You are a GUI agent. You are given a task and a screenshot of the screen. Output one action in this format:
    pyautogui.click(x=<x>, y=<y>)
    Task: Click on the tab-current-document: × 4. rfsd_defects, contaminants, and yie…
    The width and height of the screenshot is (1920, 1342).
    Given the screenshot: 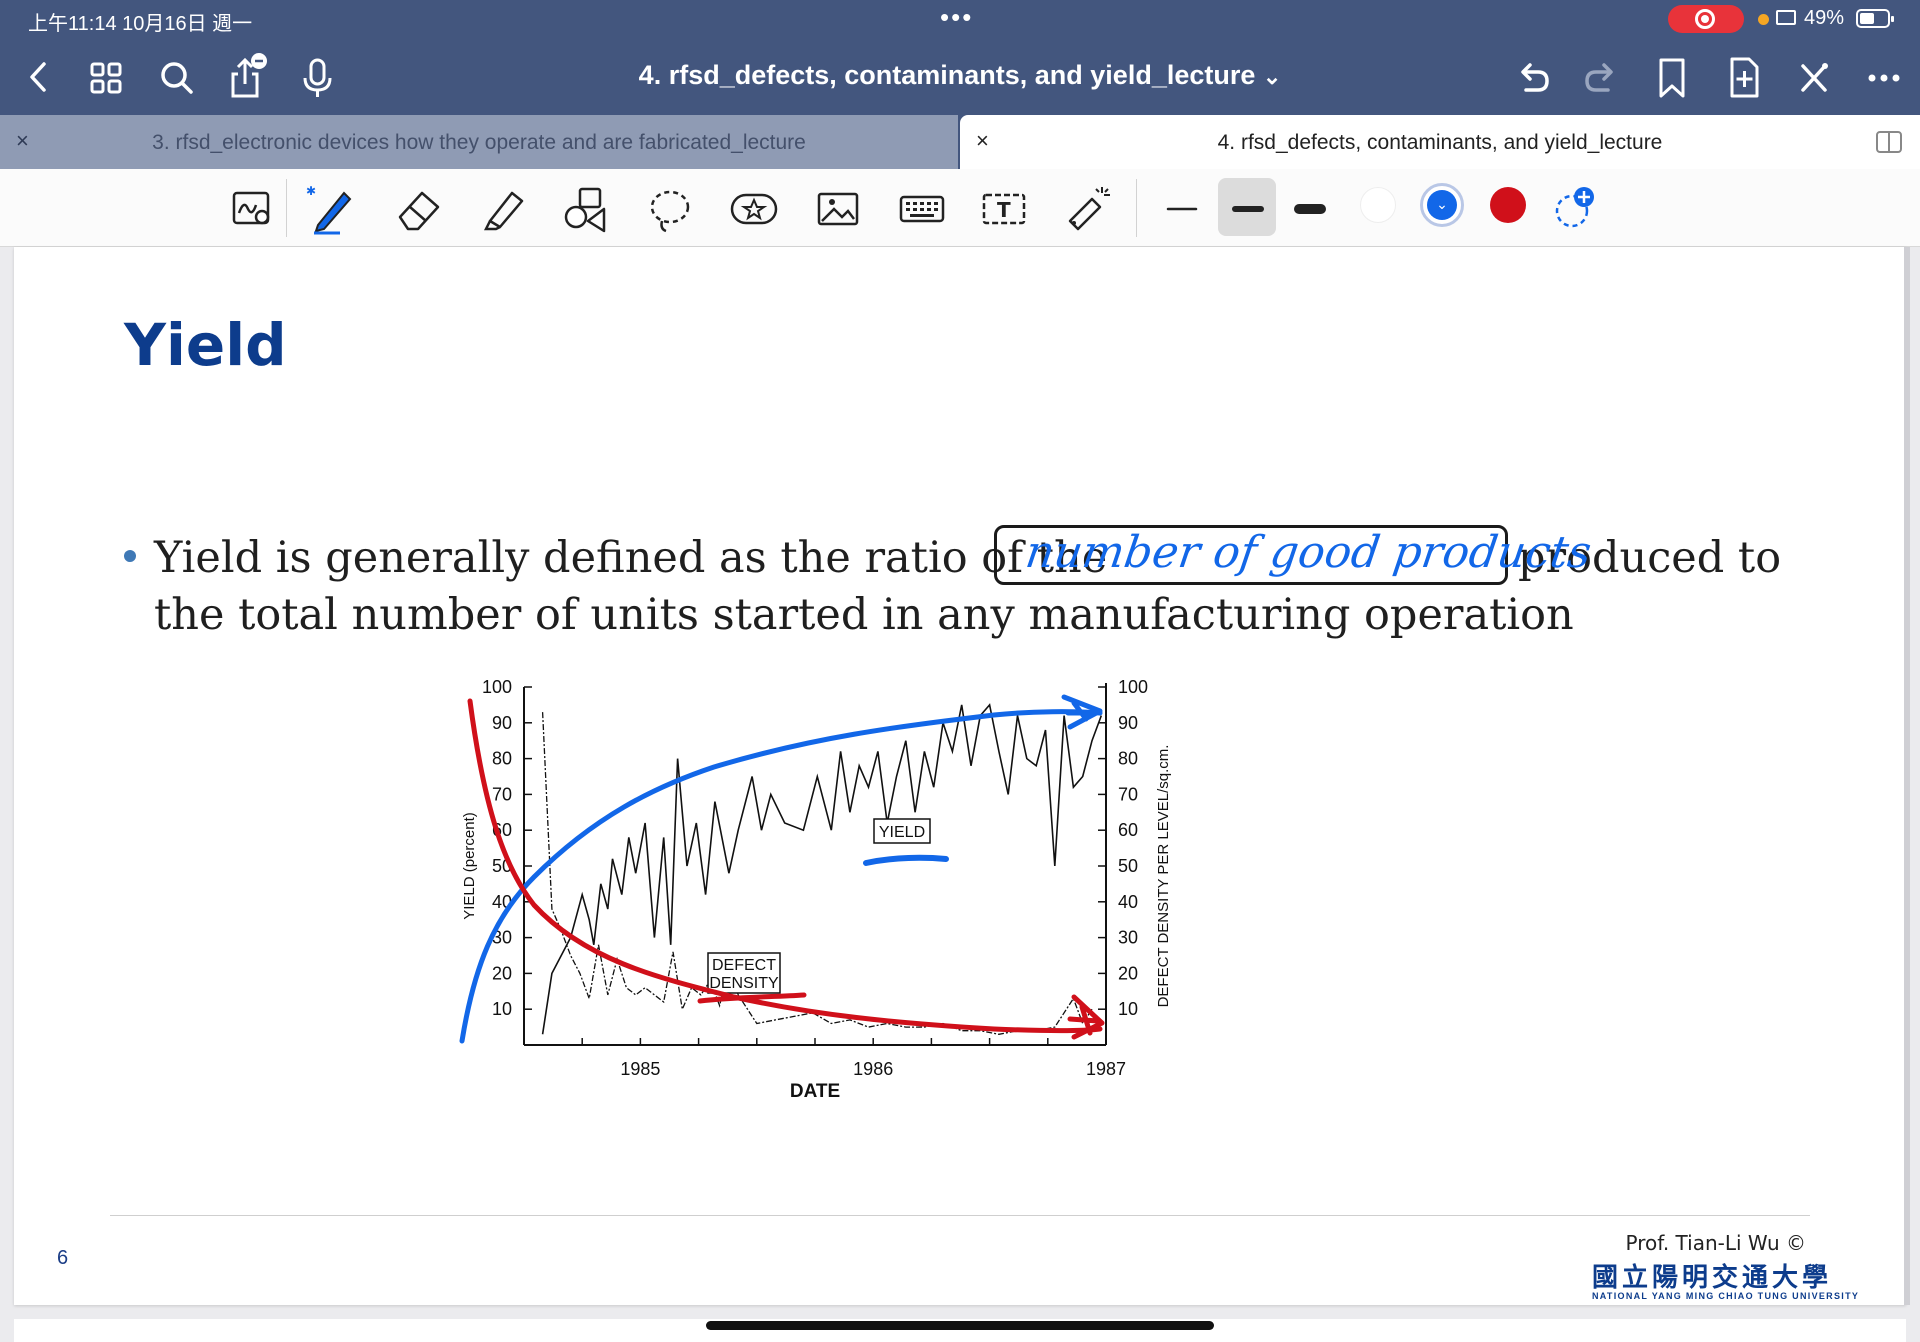 What is the action you would take?
    pyautogui.click(x=1440, y=142)
    